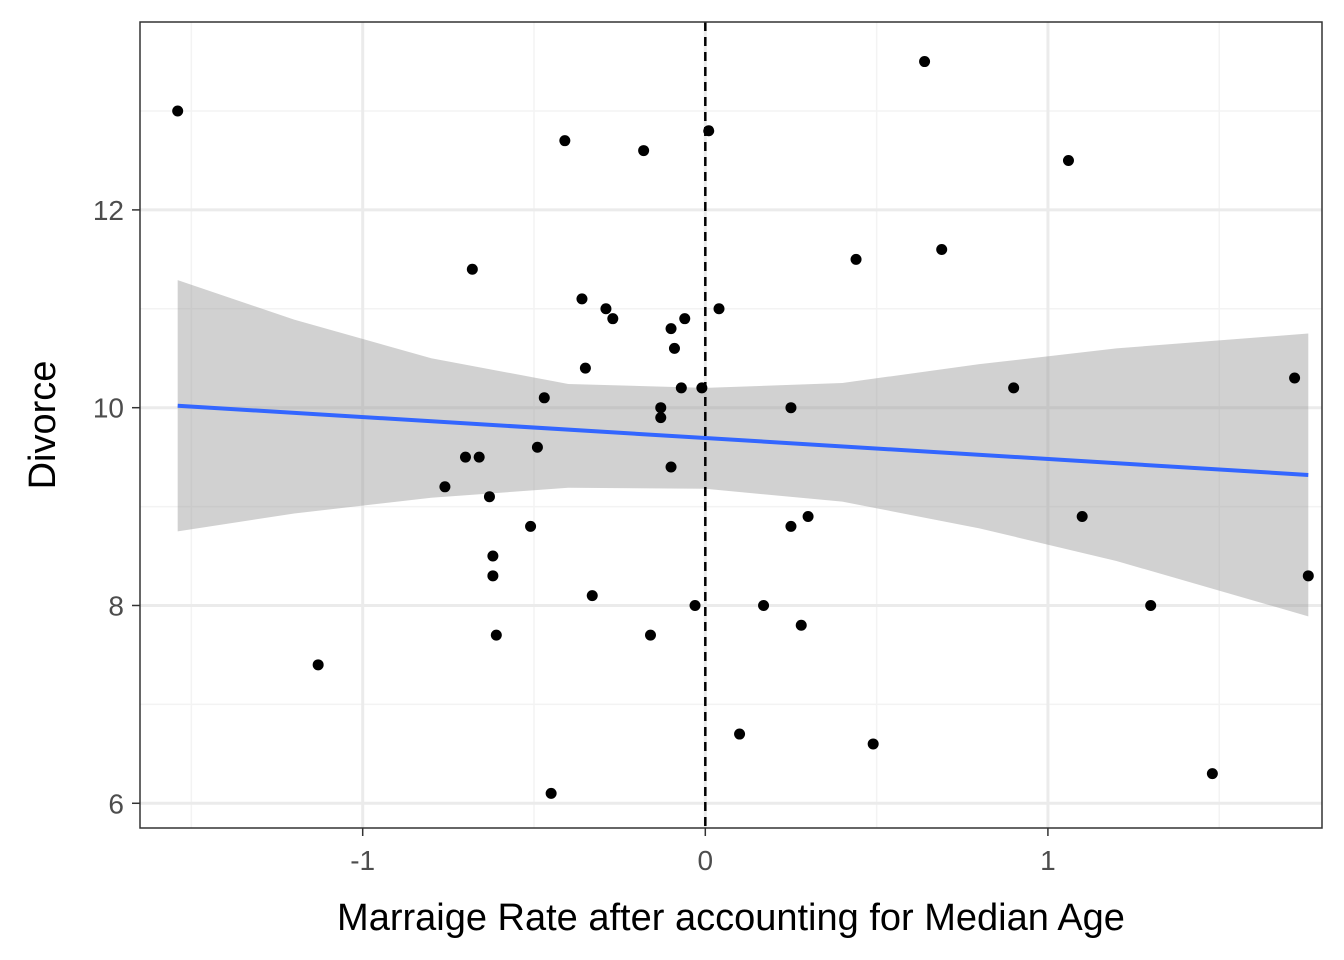 The image size is (1344, 960). I want to click on x-axis: -1 0 1, so click(703, 852).